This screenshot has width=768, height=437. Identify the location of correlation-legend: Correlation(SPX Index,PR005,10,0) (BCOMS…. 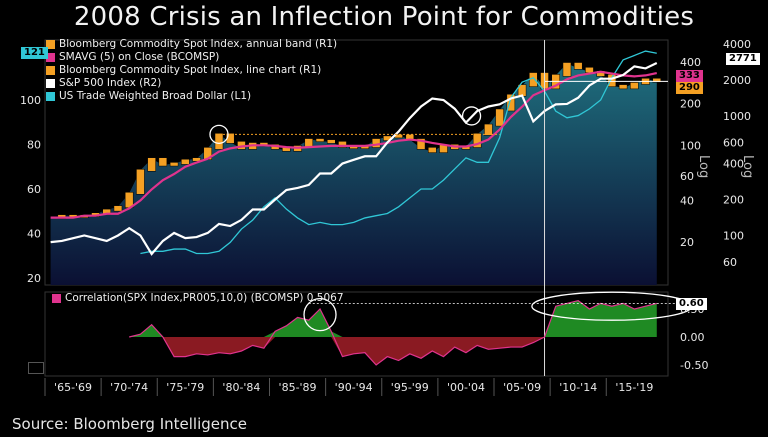
(198, 298).